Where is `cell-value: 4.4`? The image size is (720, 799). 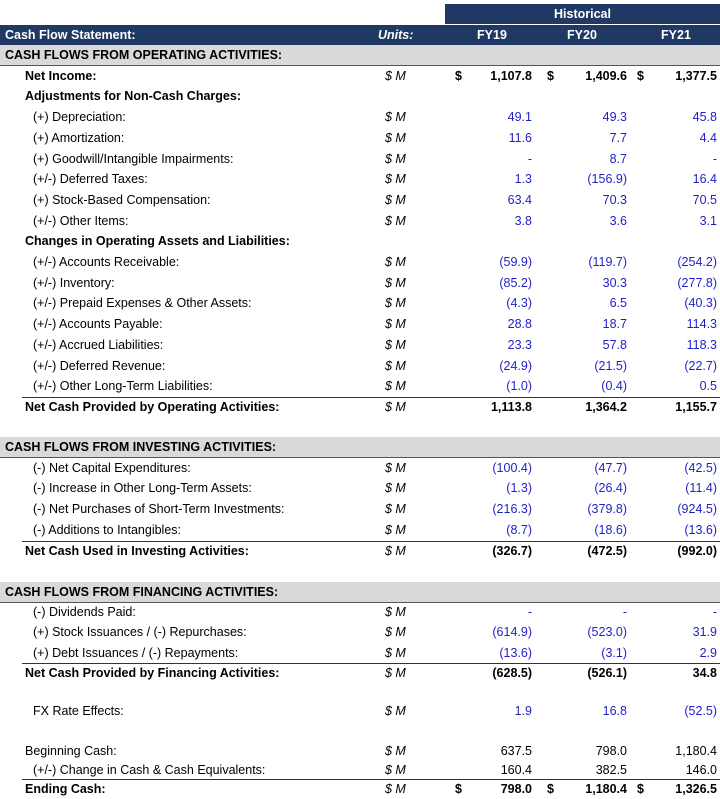
cell-value: 4.4 is located at coordinates (708, 137).